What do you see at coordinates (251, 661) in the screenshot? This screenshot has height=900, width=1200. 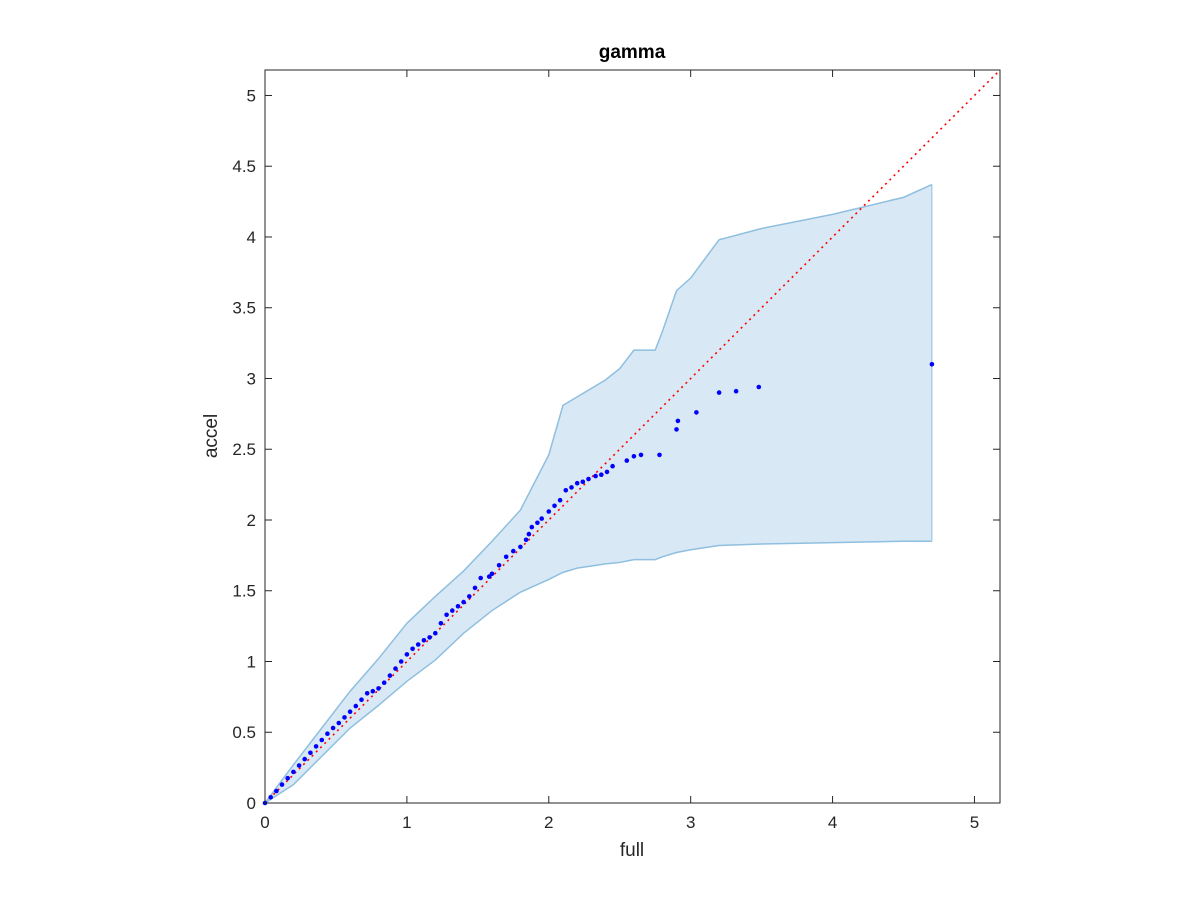 I see `y-tick-label: 1` at bounding box center [251, 661].